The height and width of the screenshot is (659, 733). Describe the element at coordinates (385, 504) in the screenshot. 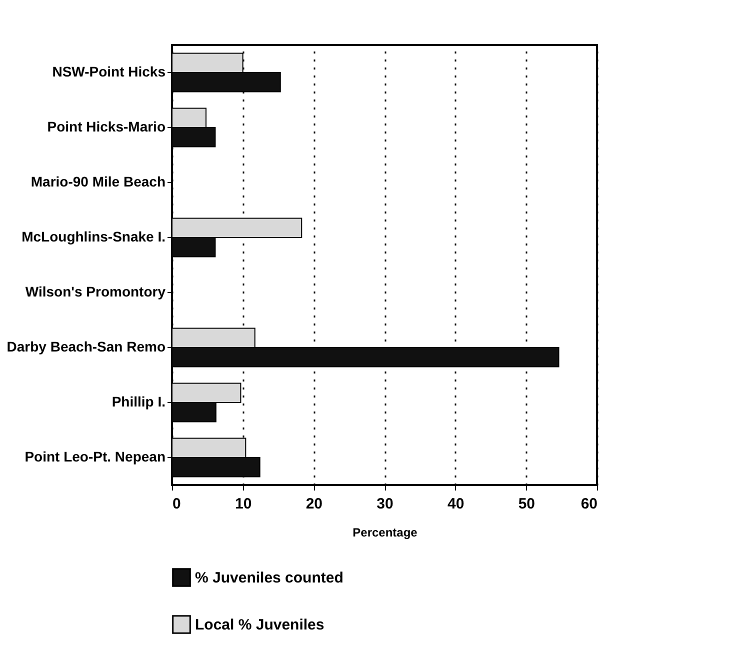

I see `x-tick-label: 30` at that location.